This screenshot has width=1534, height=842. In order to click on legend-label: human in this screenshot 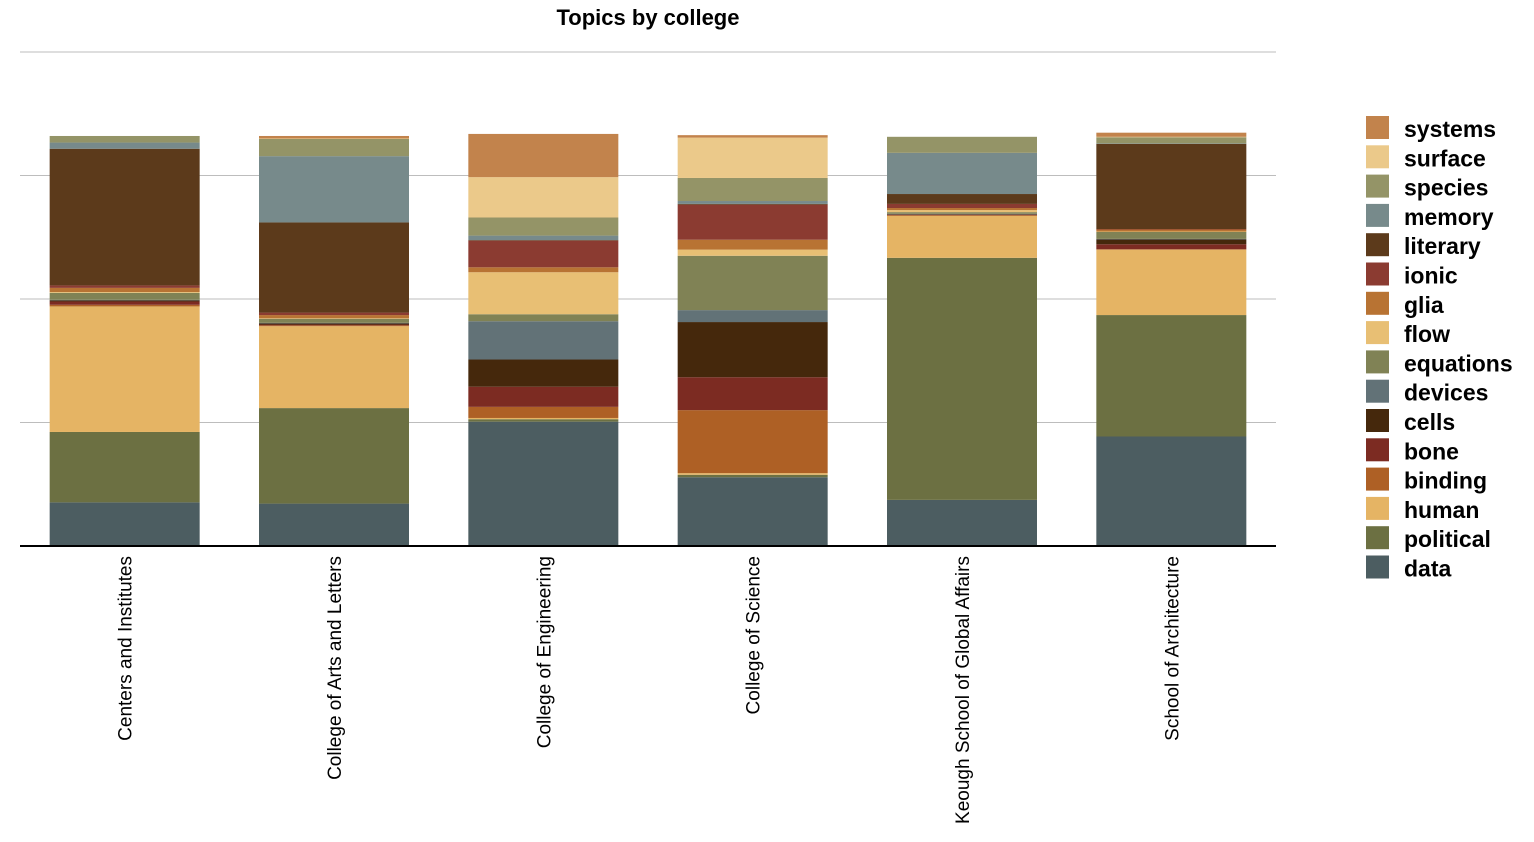, I will do `click(1441, 510)`.